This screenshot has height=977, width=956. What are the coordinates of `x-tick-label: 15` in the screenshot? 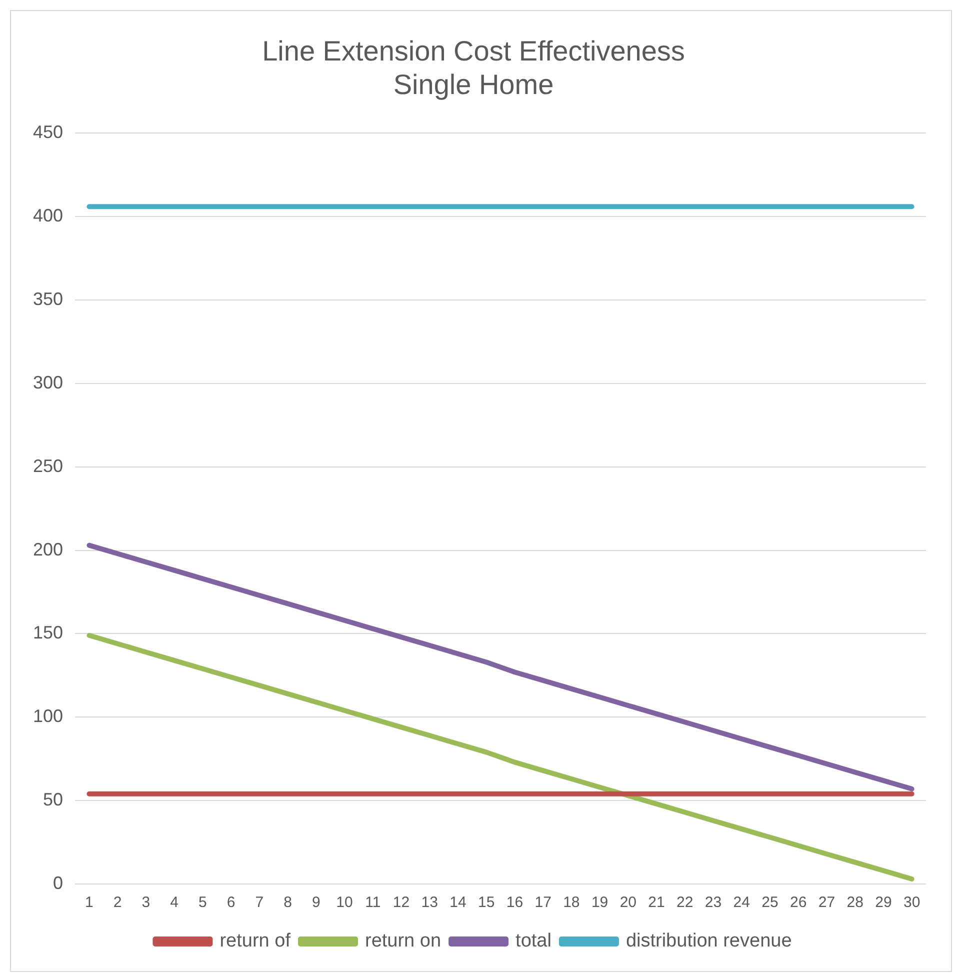 It's located at (486, 903).